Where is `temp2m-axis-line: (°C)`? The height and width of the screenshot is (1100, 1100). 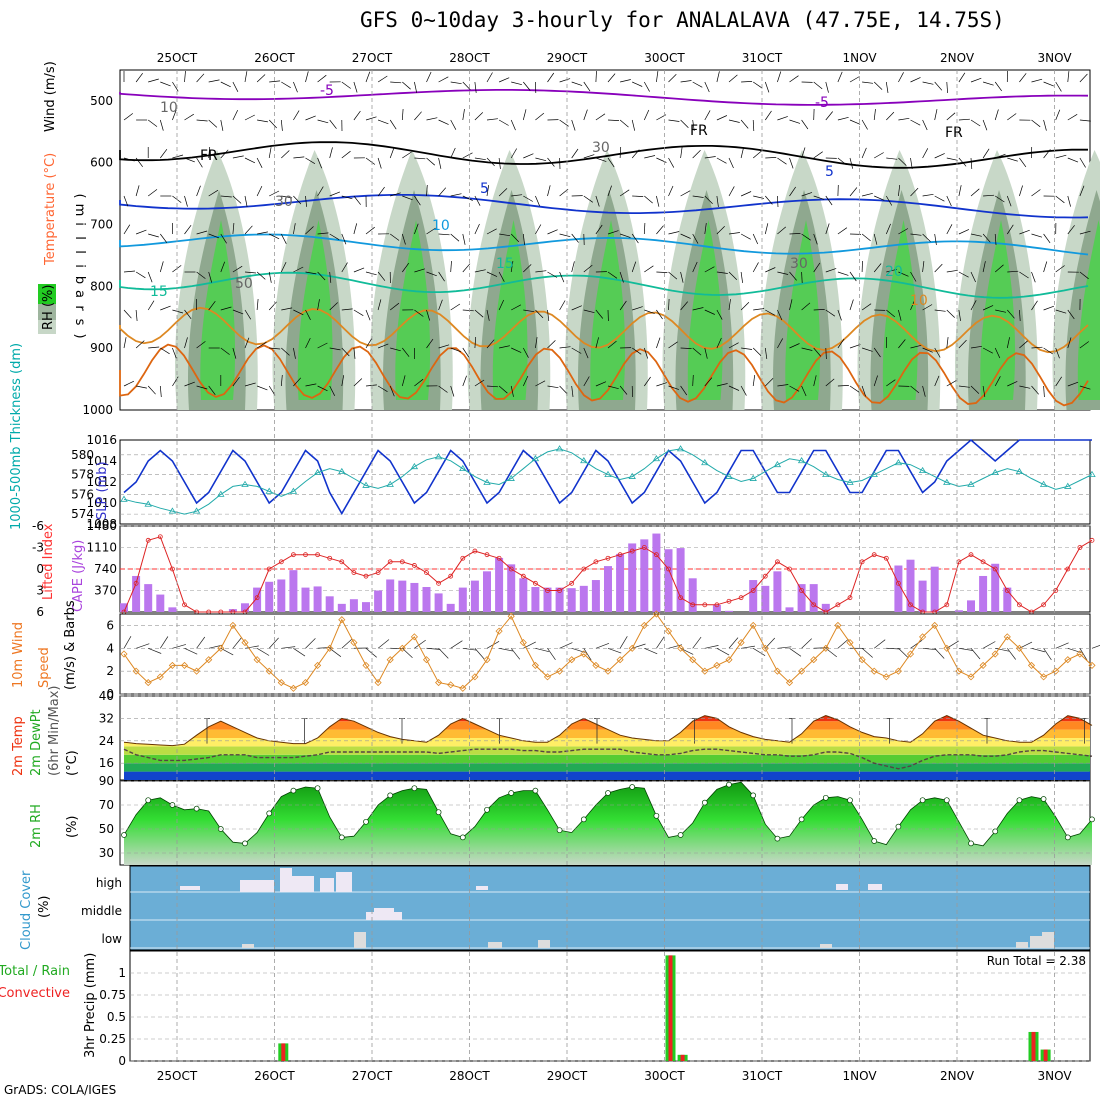 temp2m-axis-line: (°C) is located at coordinates (72, 763).